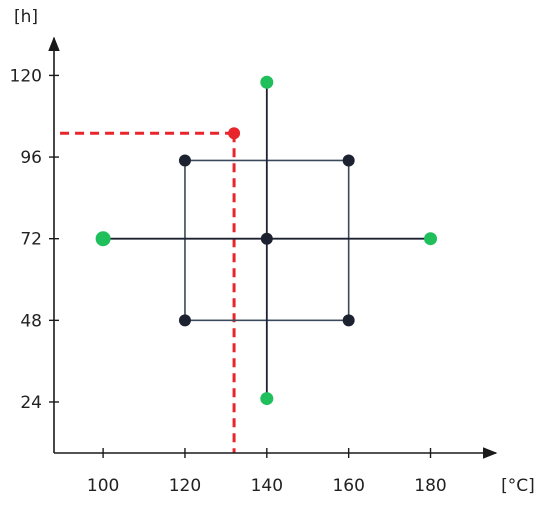 This screenshot has height=508, width=550. What do you see at coordinates (430, 486) in the screenshot?
I see `x-tick-label-180: 180` at bounding box center [430, 486].